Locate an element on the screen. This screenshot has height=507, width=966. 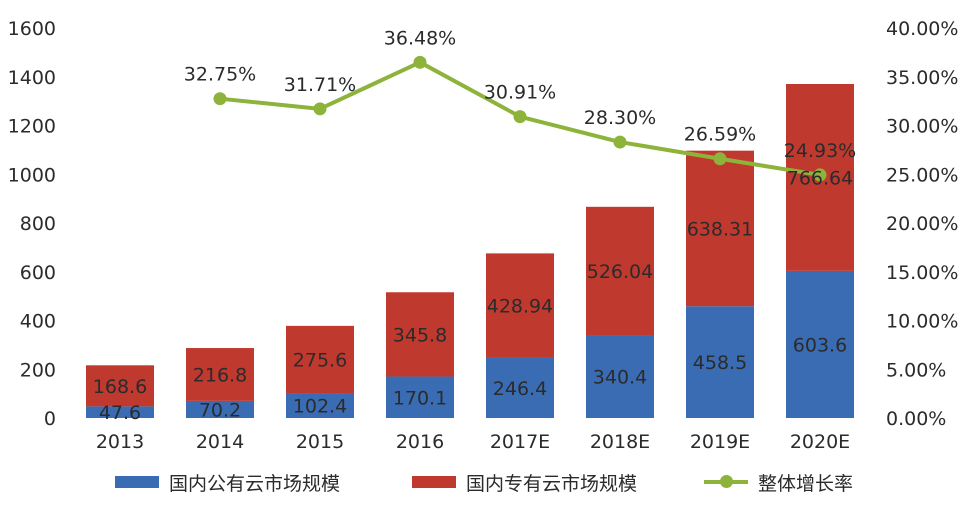
data-label-private-cloud: 526.04 is located at coordinates (620, 272).